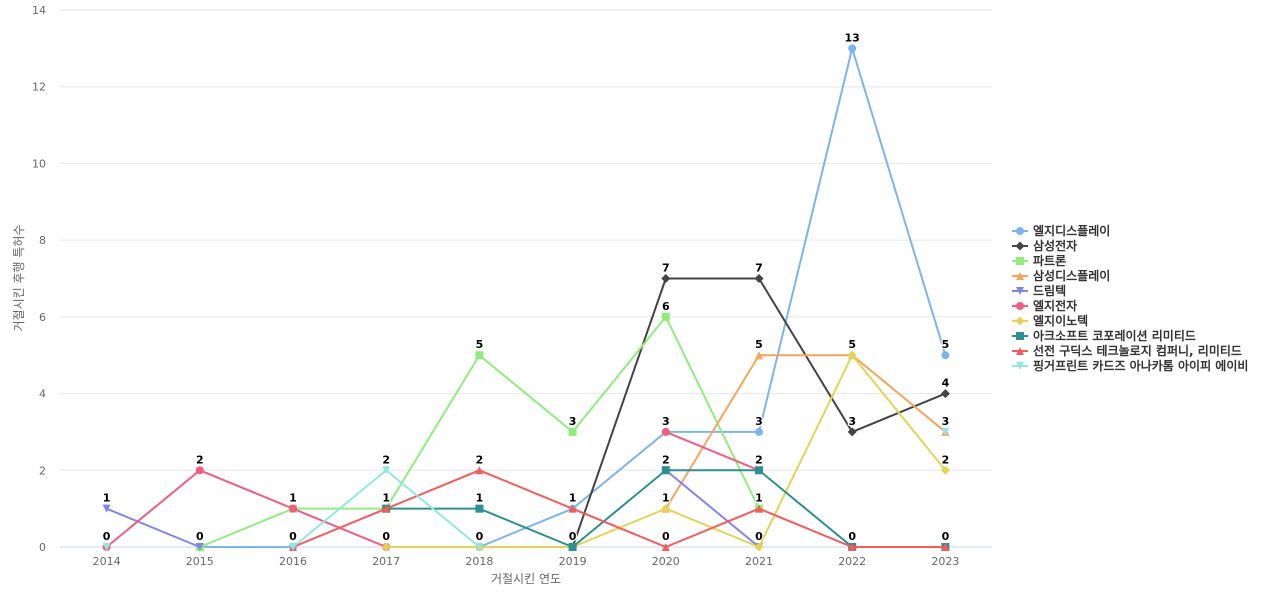  What do you see at coordinates (666, 306) in the screenshot?
I see `data-label: 6` at bounding box center [666, 306].